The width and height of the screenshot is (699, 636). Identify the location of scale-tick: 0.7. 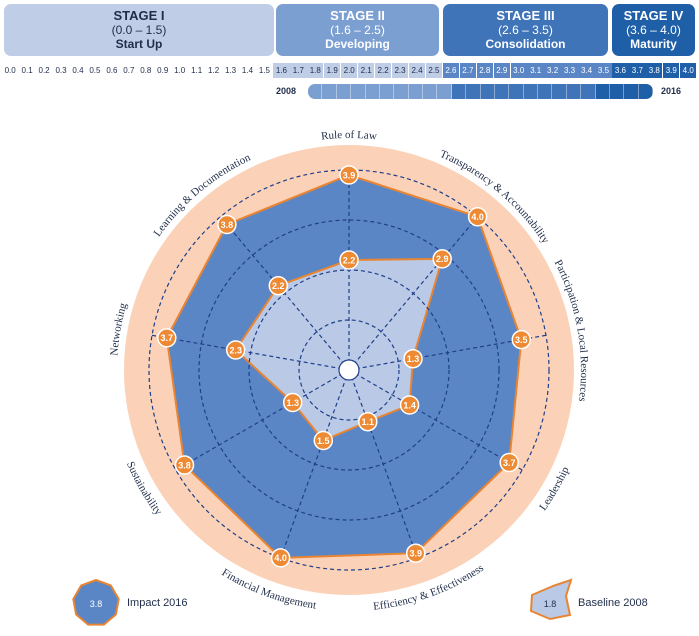
(128, 70).